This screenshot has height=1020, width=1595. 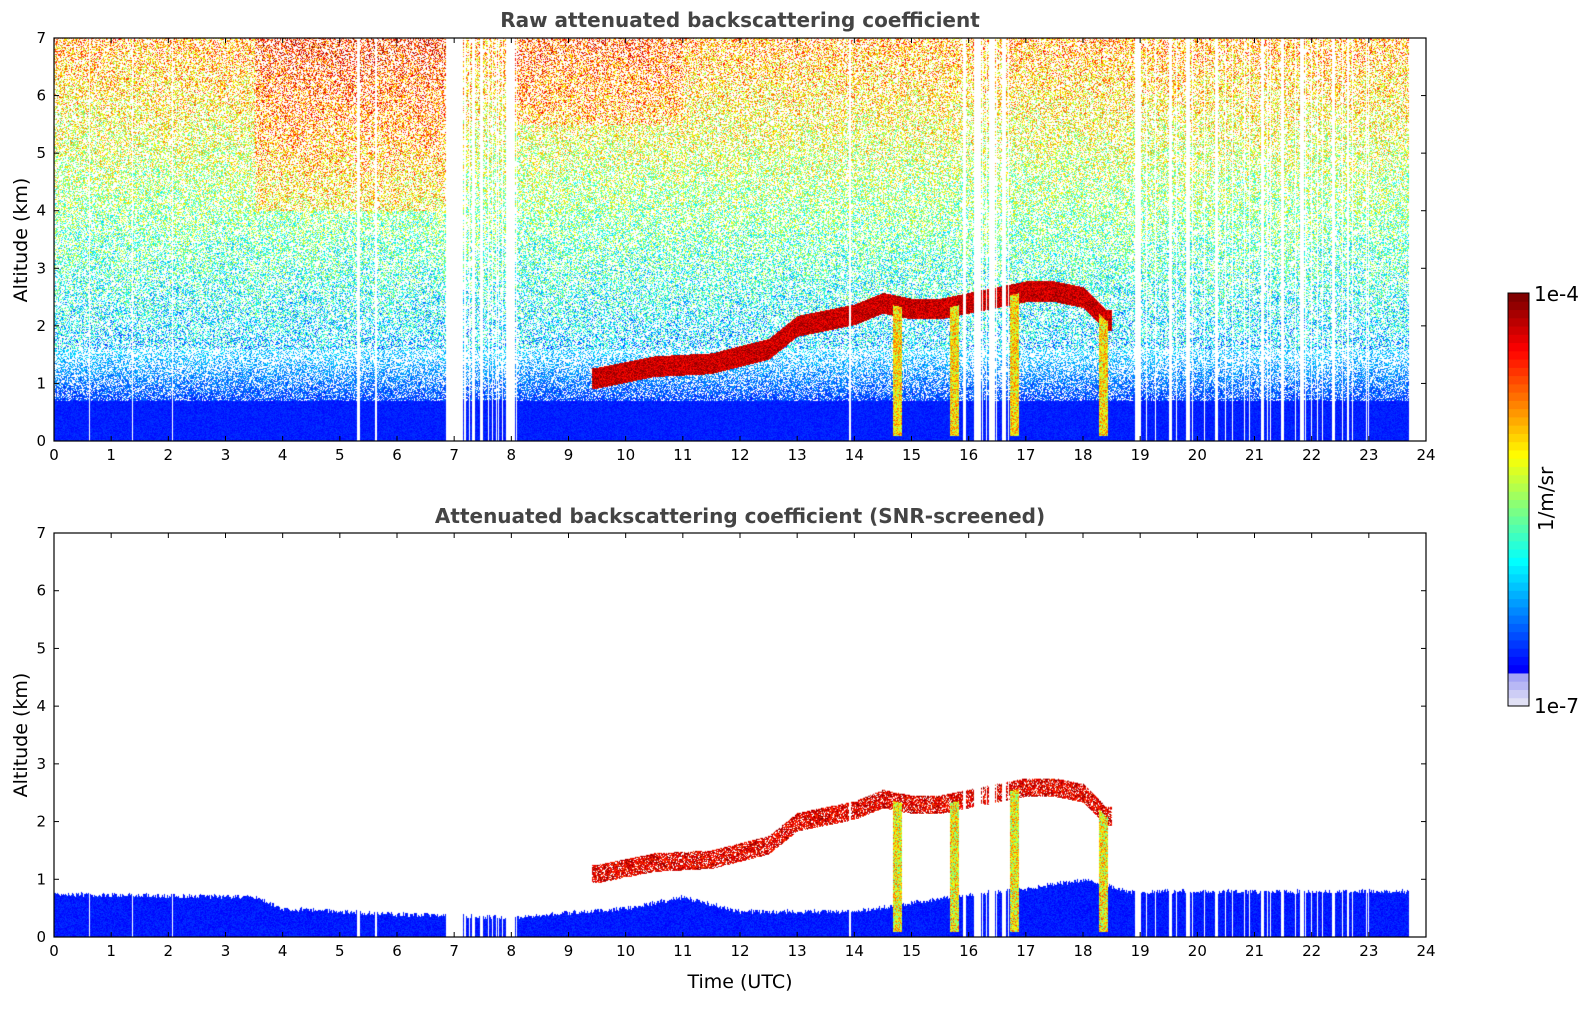 I want to click on snr-panel-x-label: Time (UTC), so click(x=739, y=982).